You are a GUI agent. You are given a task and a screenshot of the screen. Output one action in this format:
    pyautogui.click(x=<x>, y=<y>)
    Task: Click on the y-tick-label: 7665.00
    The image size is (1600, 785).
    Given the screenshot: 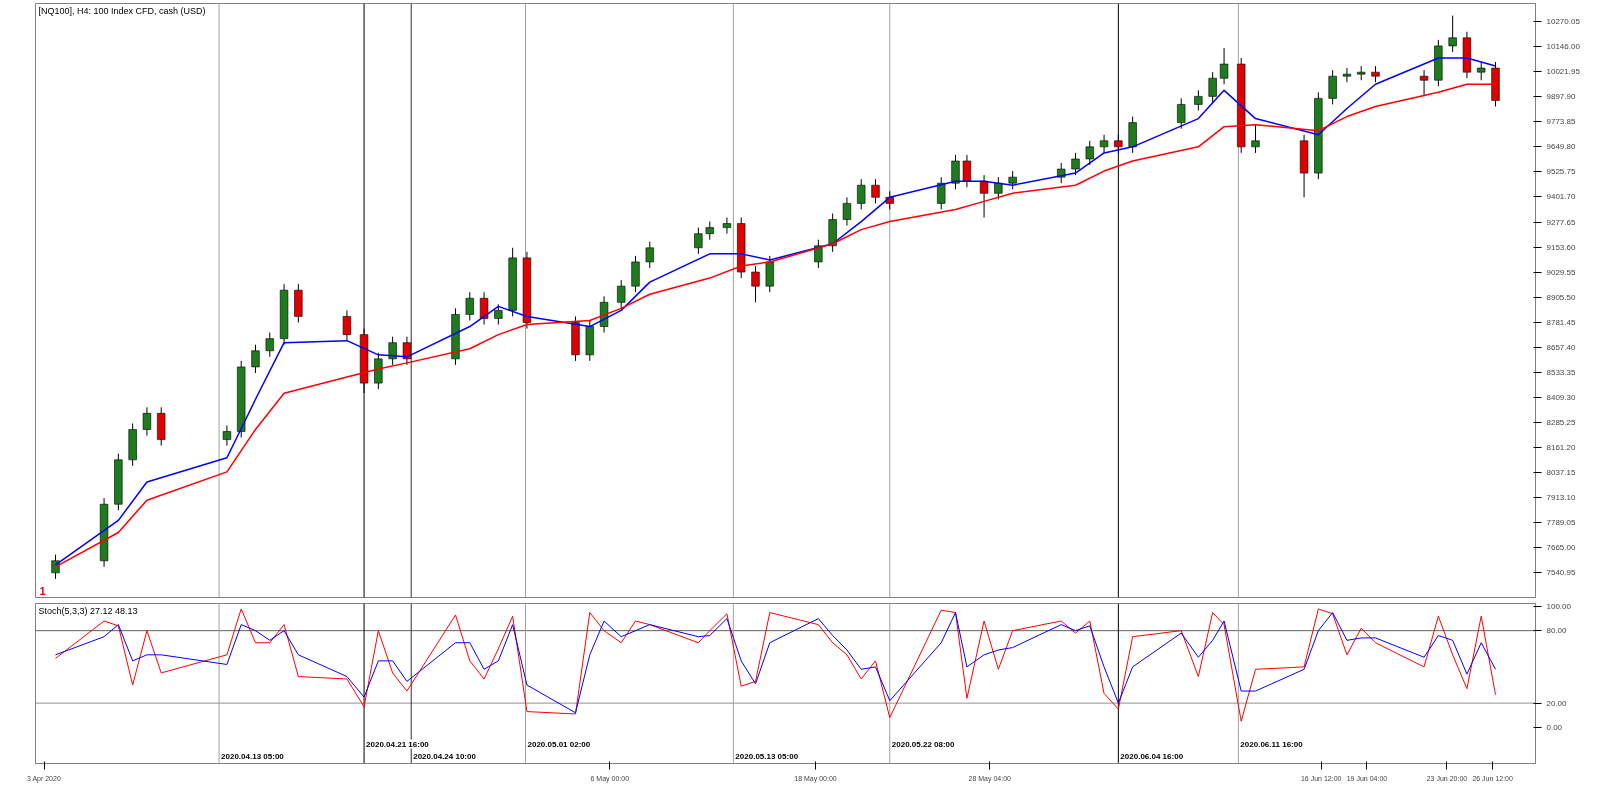 What is the action you would take?
    pyautogui.click(x=1561, y=548)
    